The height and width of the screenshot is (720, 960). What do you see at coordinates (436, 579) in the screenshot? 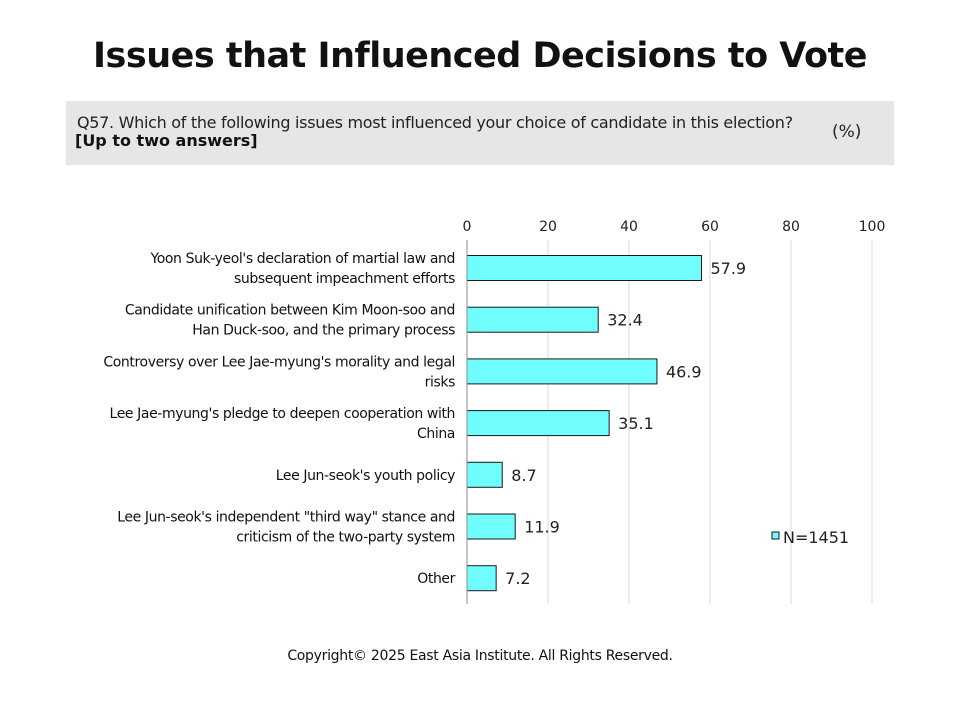
I see `category-label: Other` at bounding box center [436, 579].